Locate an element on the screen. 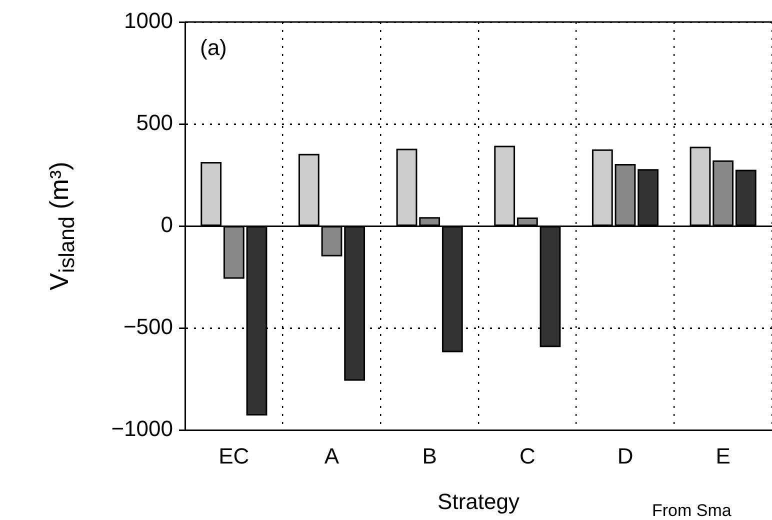 The height and width of the screenshot is (520, 772). y-tick-label: 500 is located at coordinates (154, 123).